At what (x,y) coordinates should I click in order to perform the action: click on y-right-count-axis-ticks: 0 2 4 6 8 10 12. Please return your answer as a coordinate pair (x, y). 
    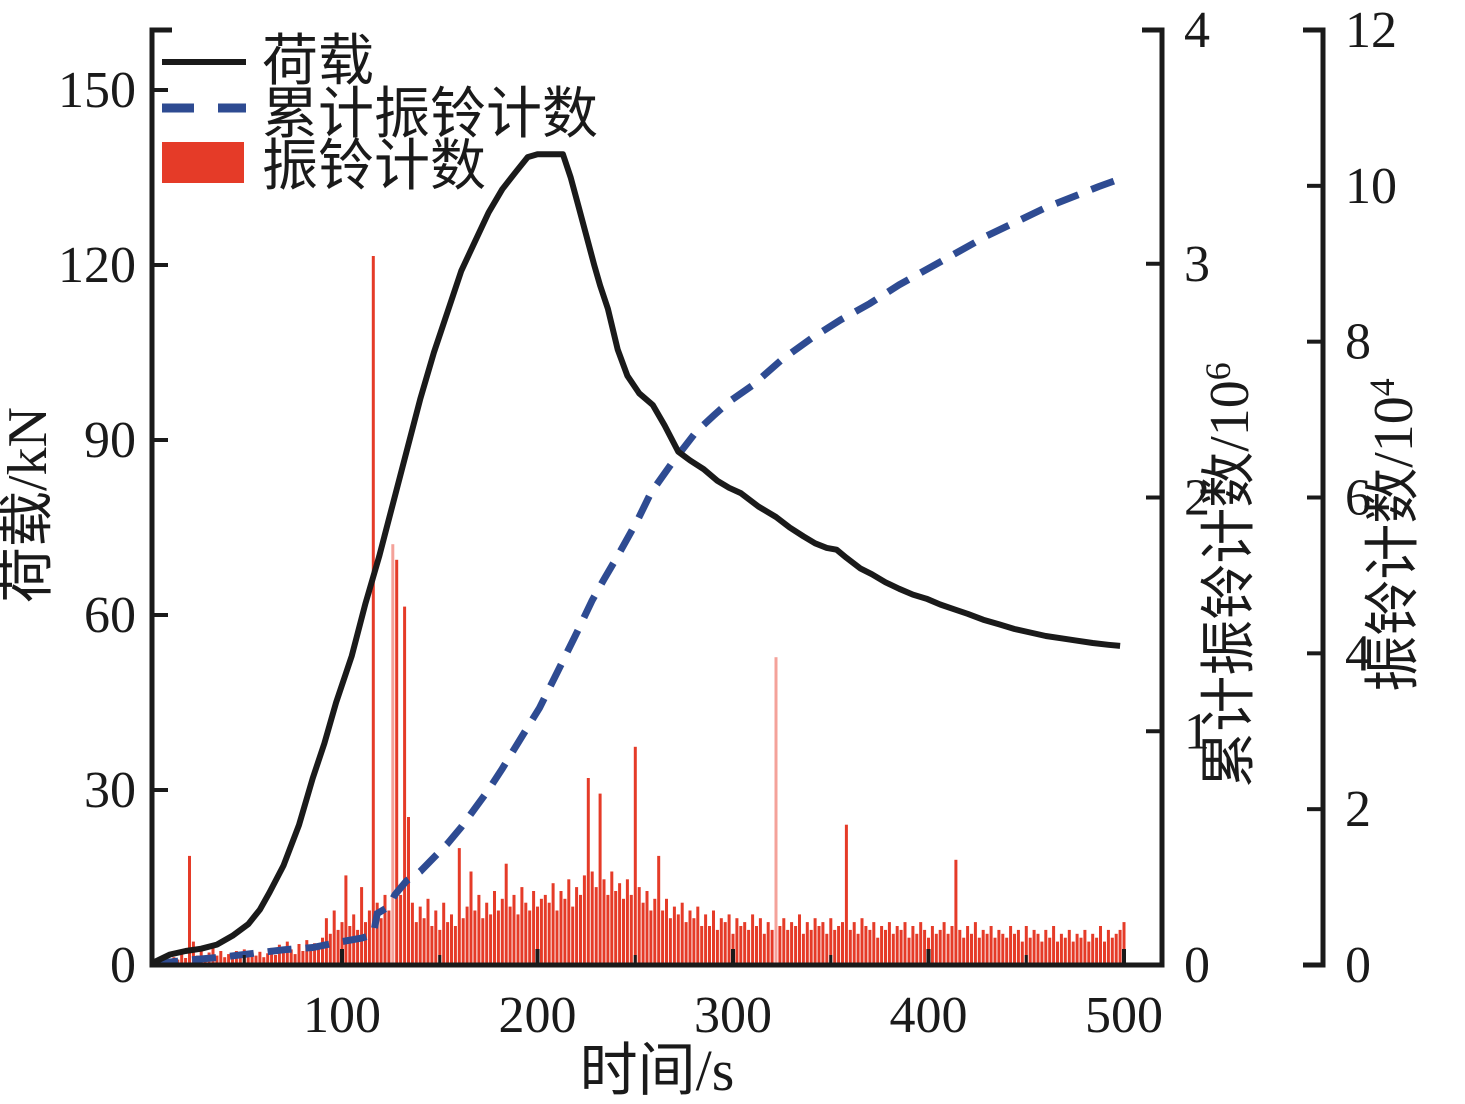
    Looking at the image, I should click on (1352, 498).